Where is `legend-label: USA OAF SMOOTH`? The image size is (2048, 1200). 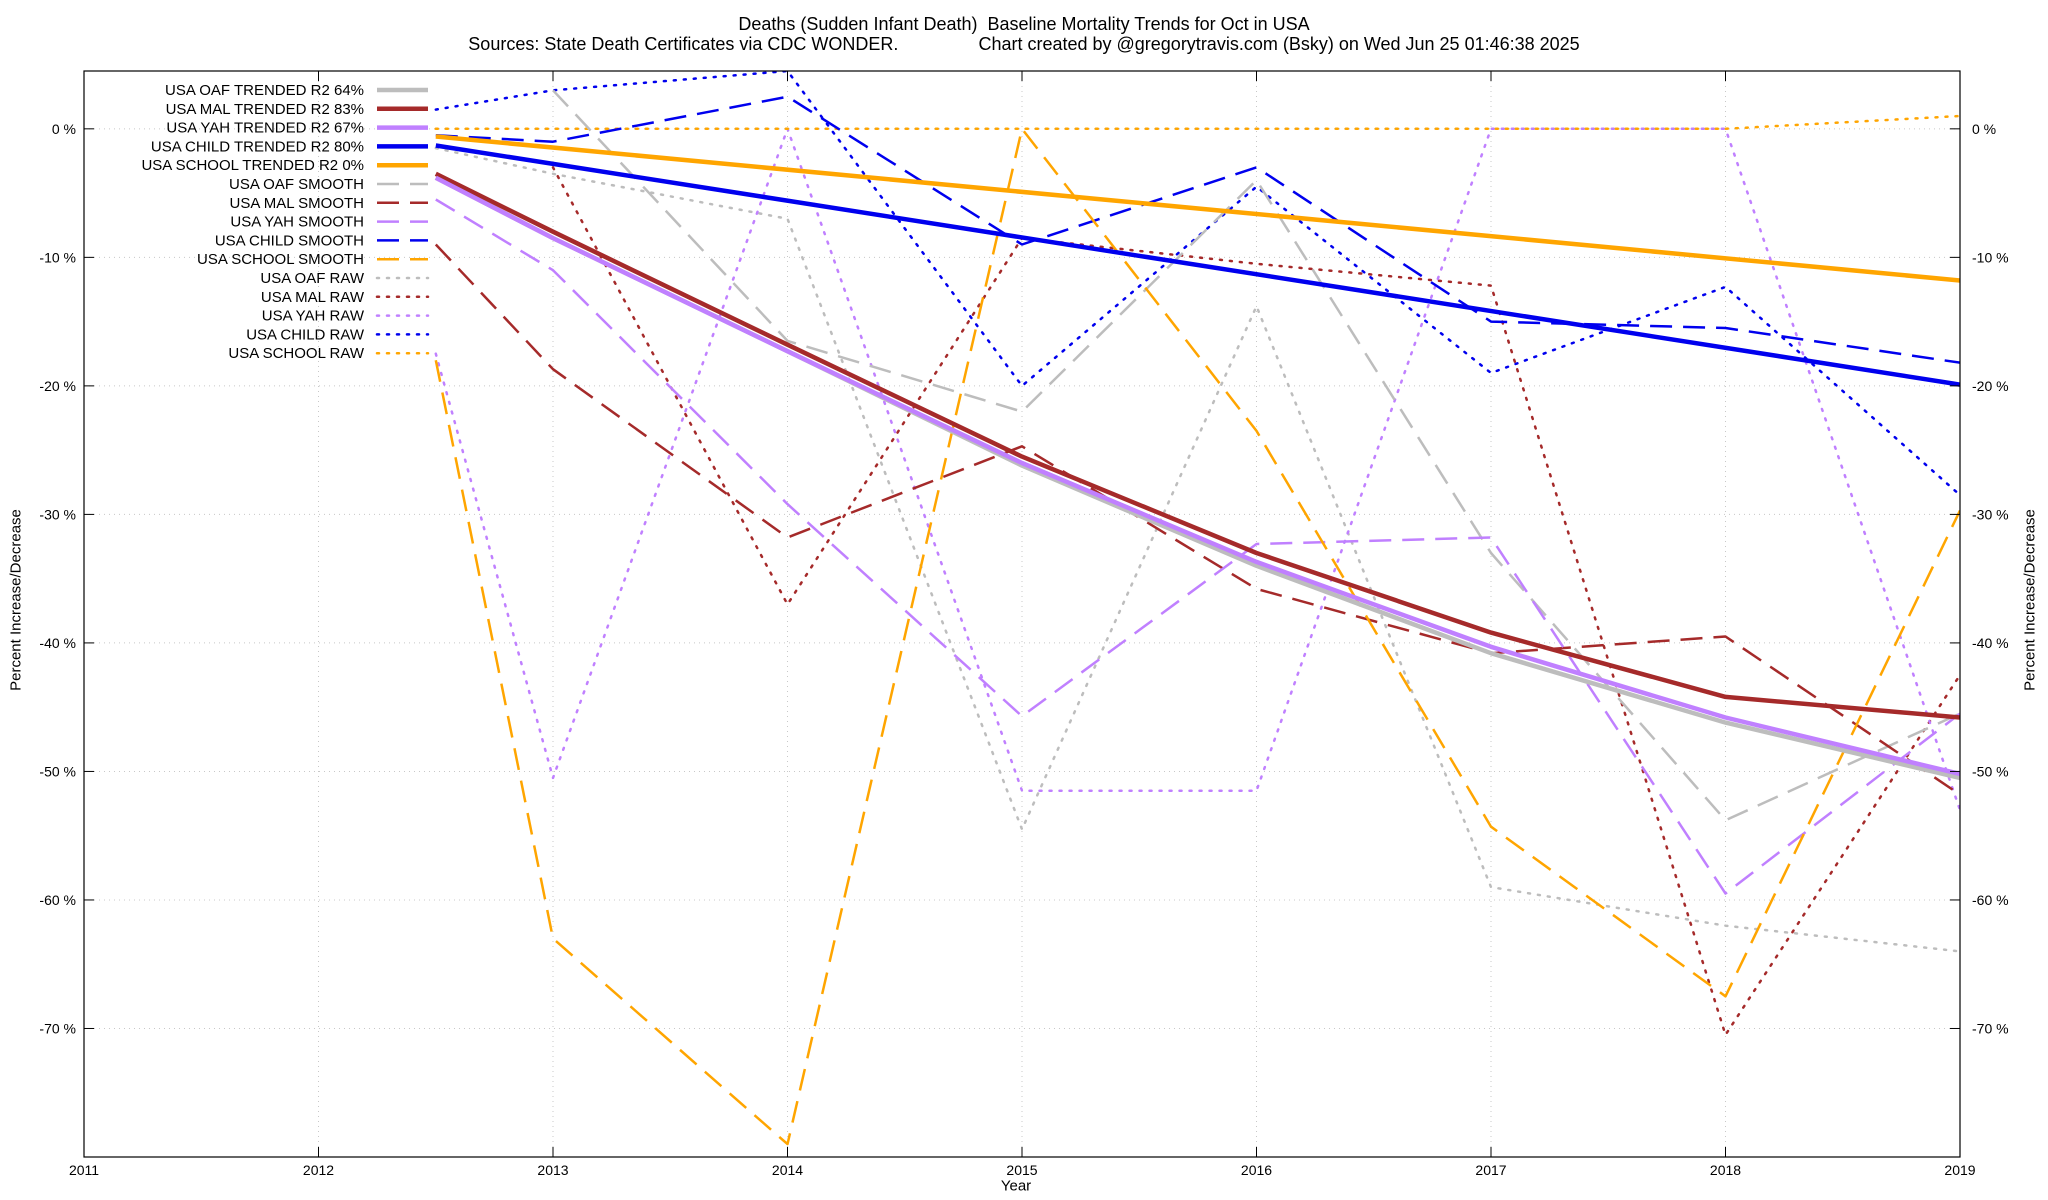 legend-label: USA OAF SMOOTH is located at coordinates (296, 184).